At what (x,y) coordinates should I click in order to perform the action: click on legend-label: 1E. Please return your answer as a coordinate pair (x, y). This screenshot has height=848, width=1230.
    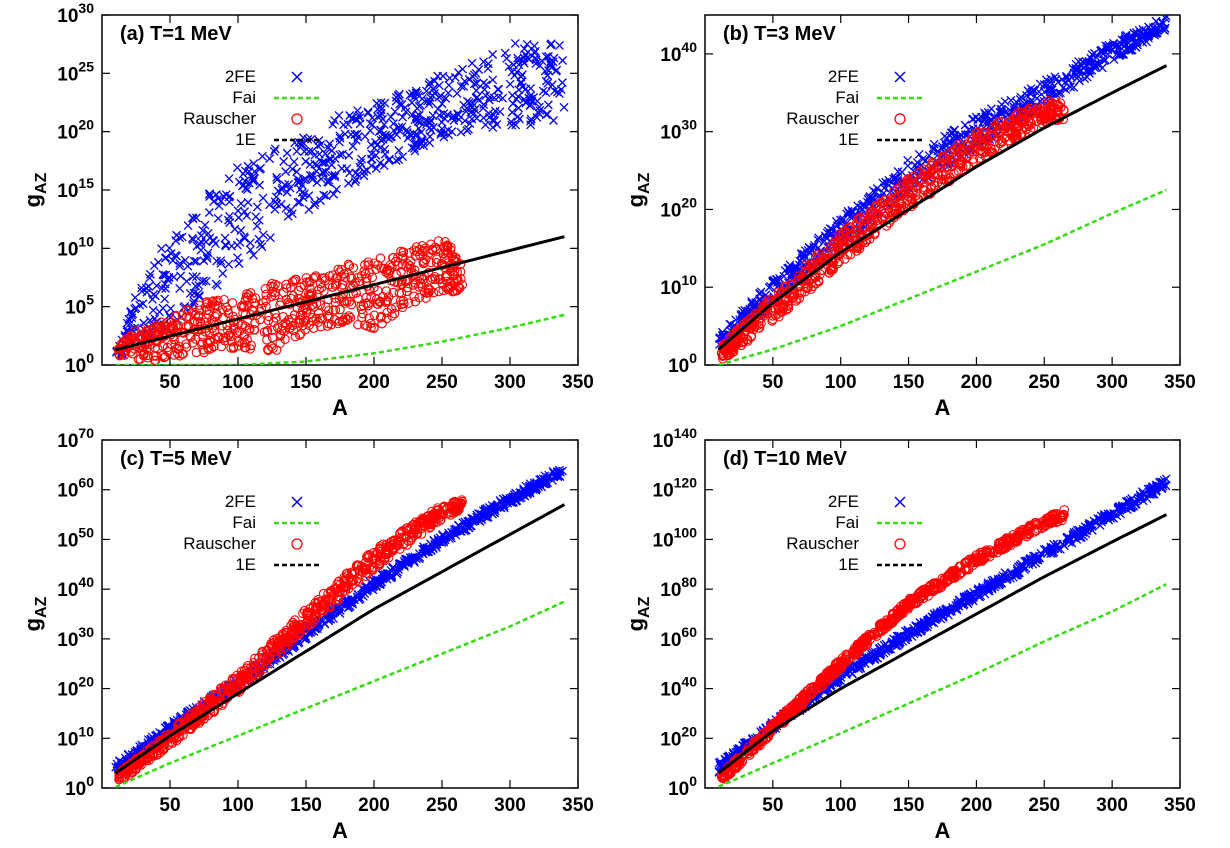
    Looking at the image, I should click on (848, 139).